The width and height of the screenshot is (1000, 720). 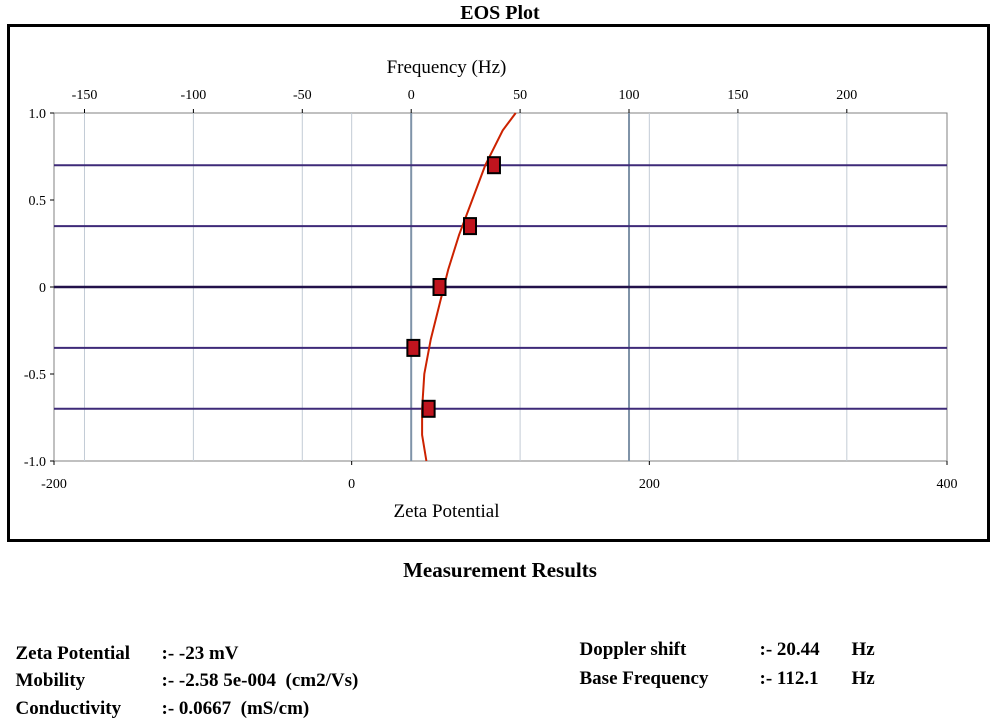 I want to click on result-label: Base Frequency, so click(x=644, y=678).